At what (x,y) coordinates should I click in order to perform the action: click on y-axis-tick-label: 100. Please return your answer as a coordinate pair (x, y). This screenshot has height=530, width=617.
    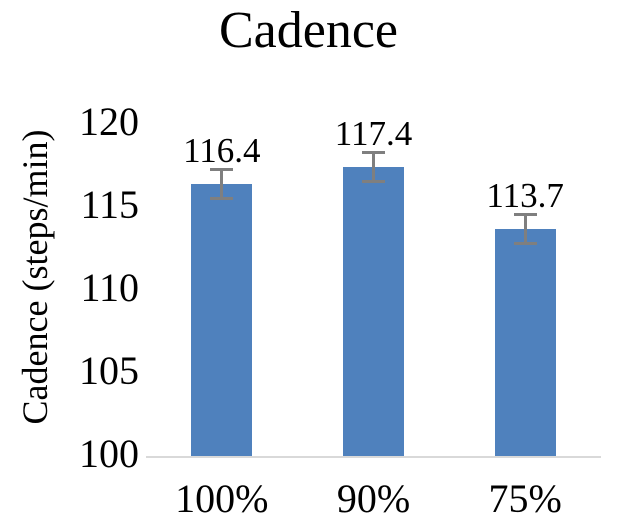
    Looking at the image, I should click on (109, 453).